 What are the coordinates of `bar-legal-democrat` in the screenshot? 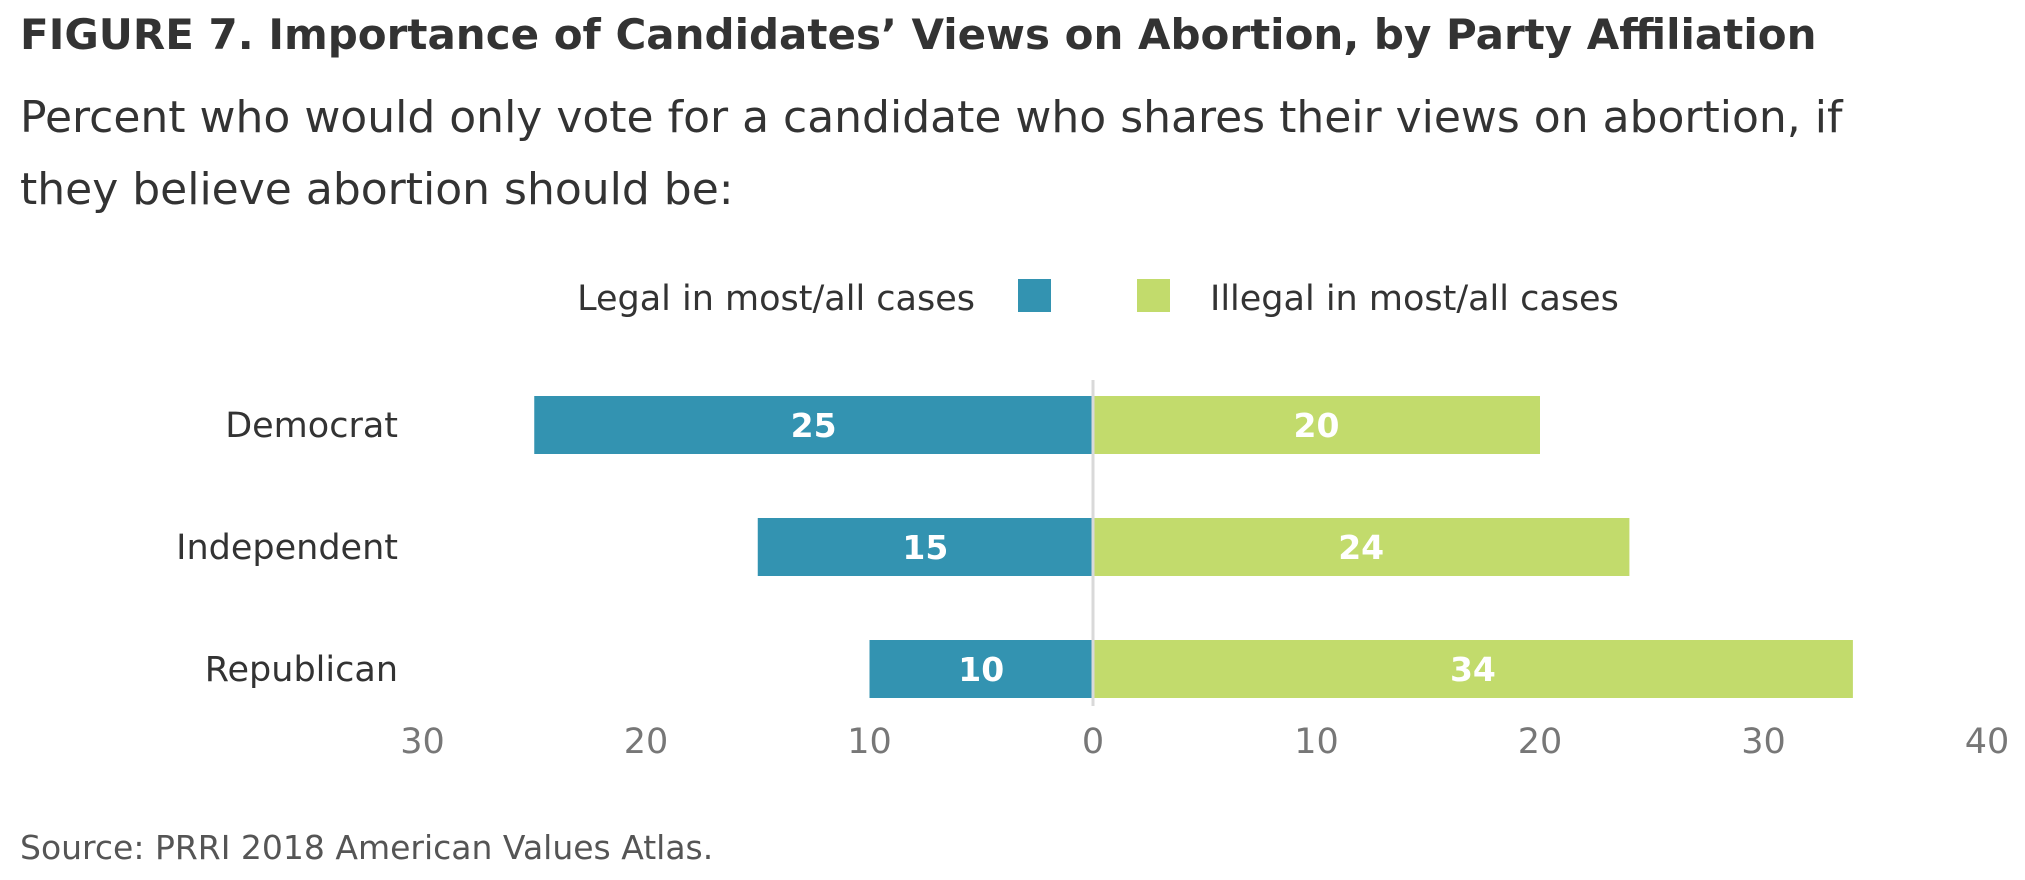 It's located at (813, 425).